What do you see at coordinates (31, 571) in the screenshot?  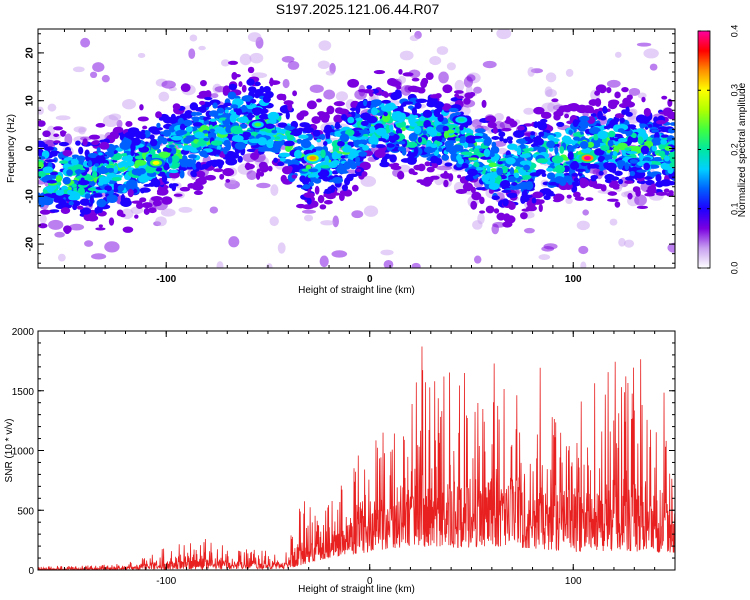 I see `y-tick-label: 0` at bounding box center [31, 571].